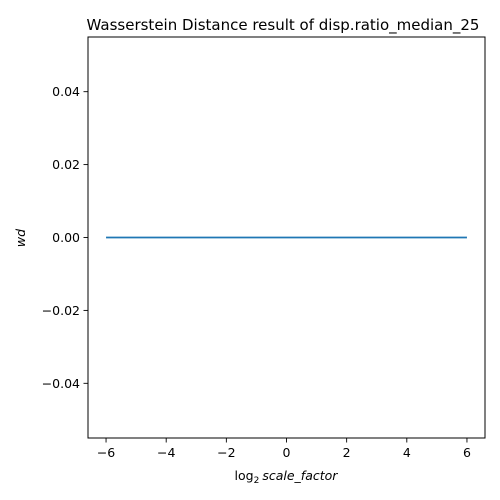 The height and width of the screenshot is (500, 500). What do you see at coordinates (300, 475) in the screenshot?
I see `x-axis-label-variable: scale_factor` at bounding box center [300, 475].